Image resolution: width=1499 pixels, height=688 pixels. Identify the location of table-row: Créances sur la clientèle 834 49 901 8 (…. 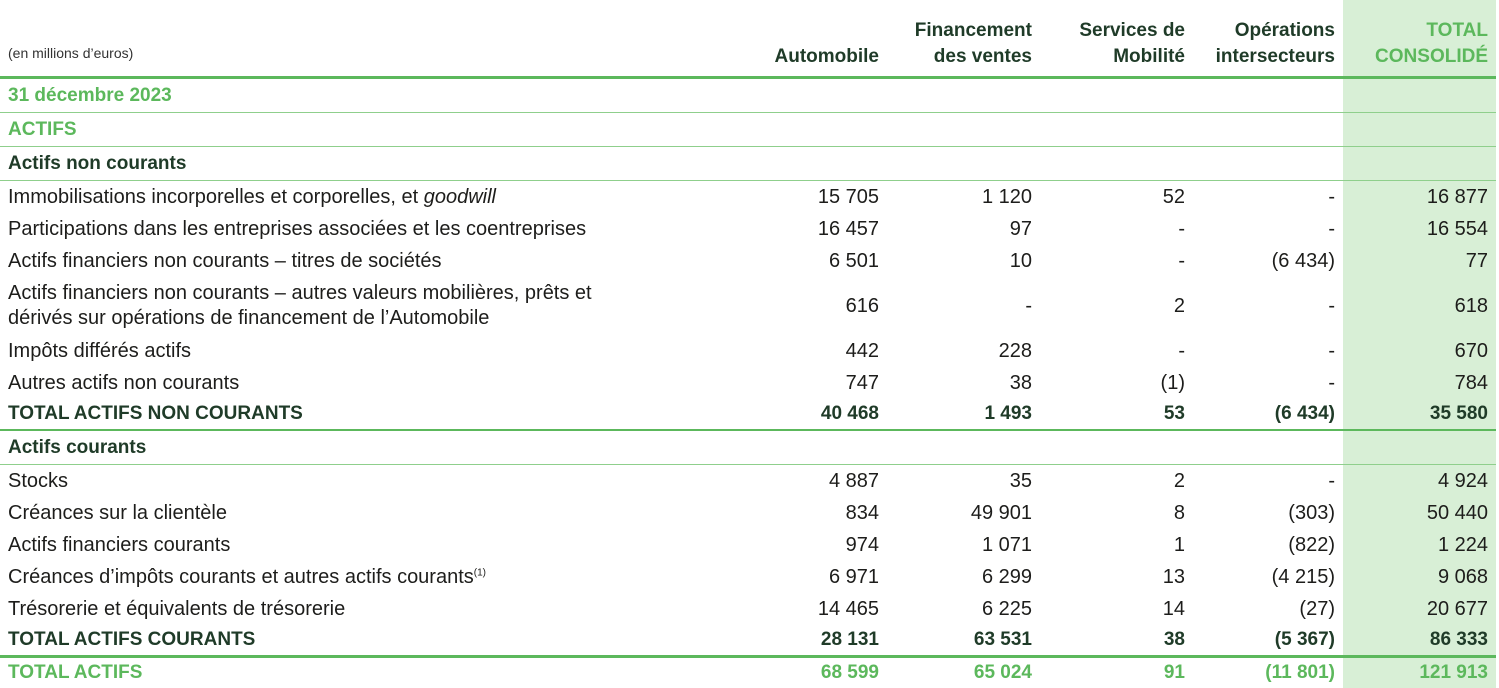
(748, 513).